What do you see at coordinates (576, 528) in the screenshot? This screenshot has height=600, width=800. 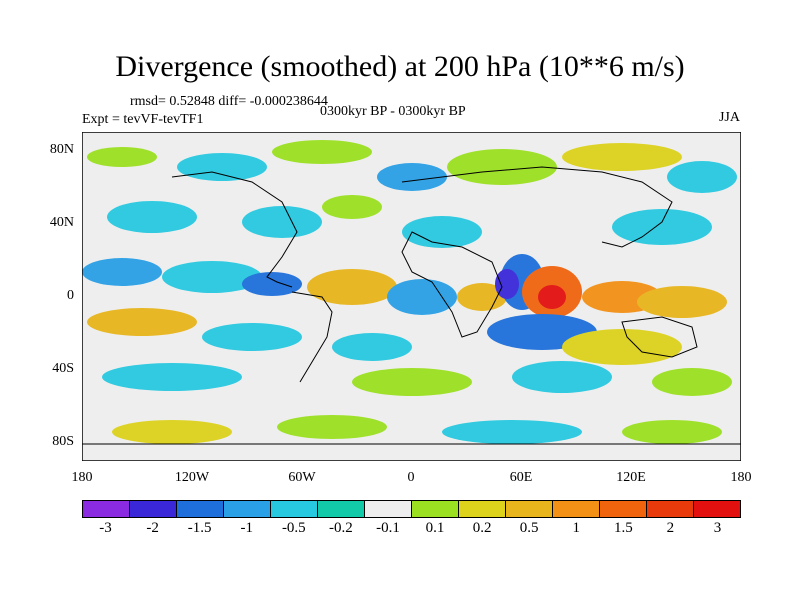 I see `colorbar-label: 1` at bounding box center [576, 528].